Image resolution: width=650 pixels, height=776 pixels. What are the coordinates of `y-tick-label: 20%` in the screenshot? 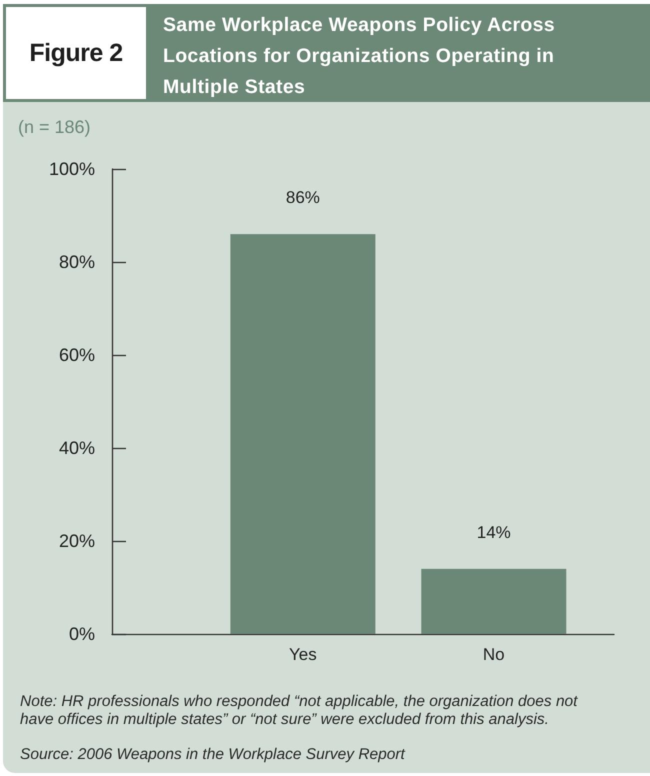 It's located at (76, 541).